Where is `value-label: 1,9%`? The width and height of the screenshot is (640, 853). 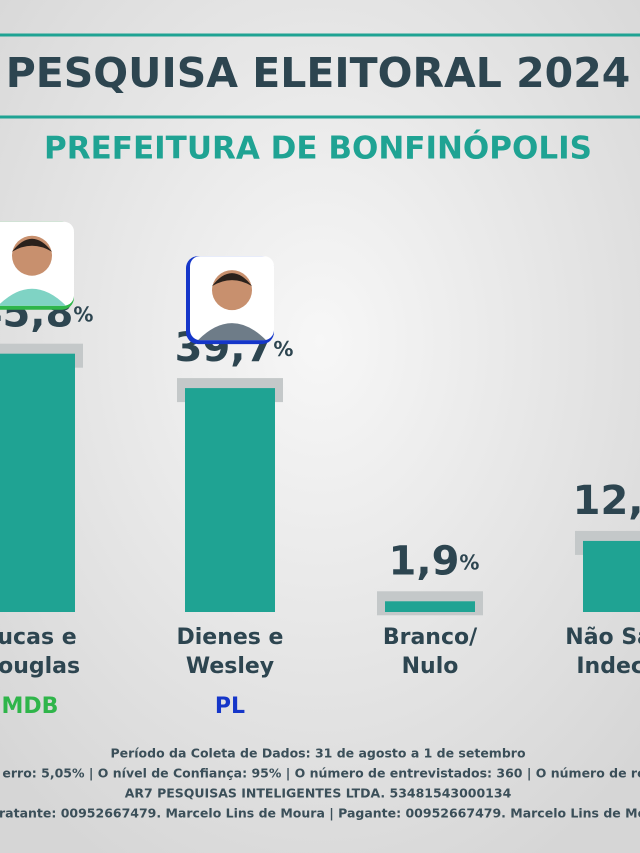
value-label: 1,9% is located at coordinates (434, 561).